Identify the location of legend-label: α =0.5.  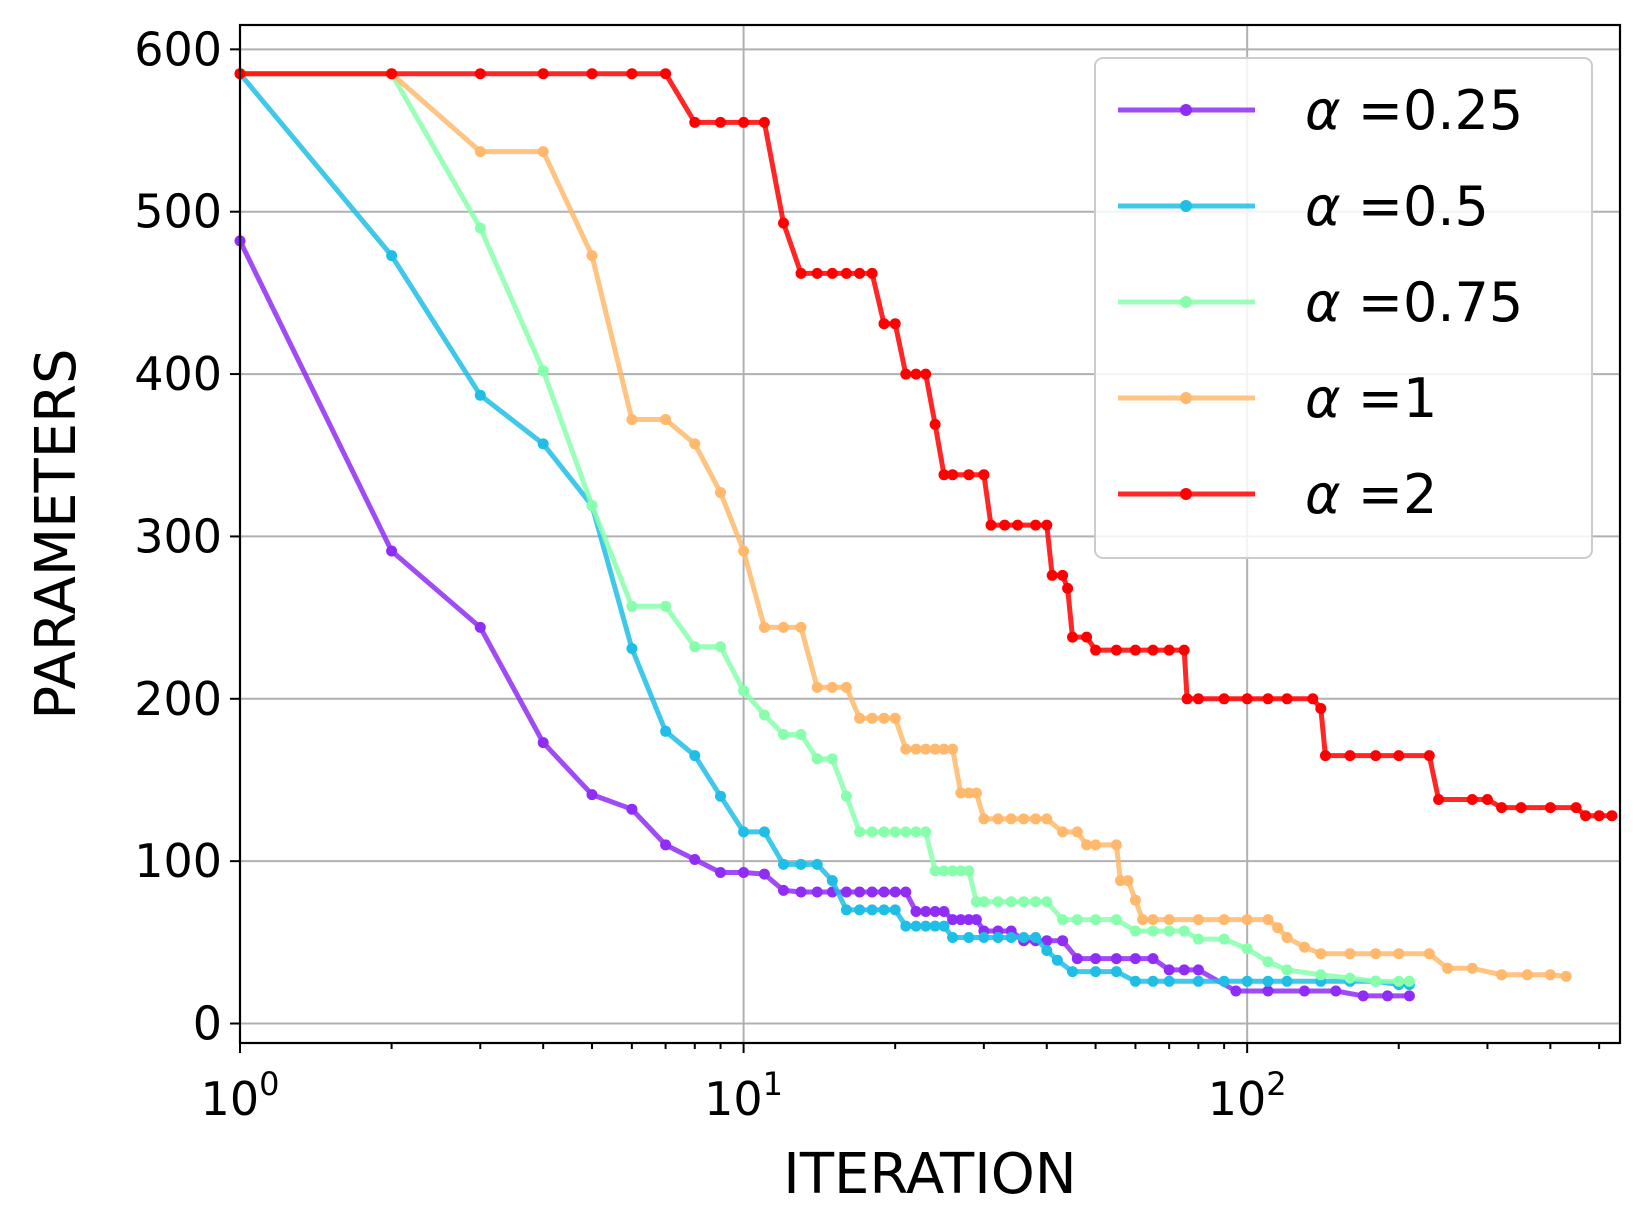
(1397, 206).